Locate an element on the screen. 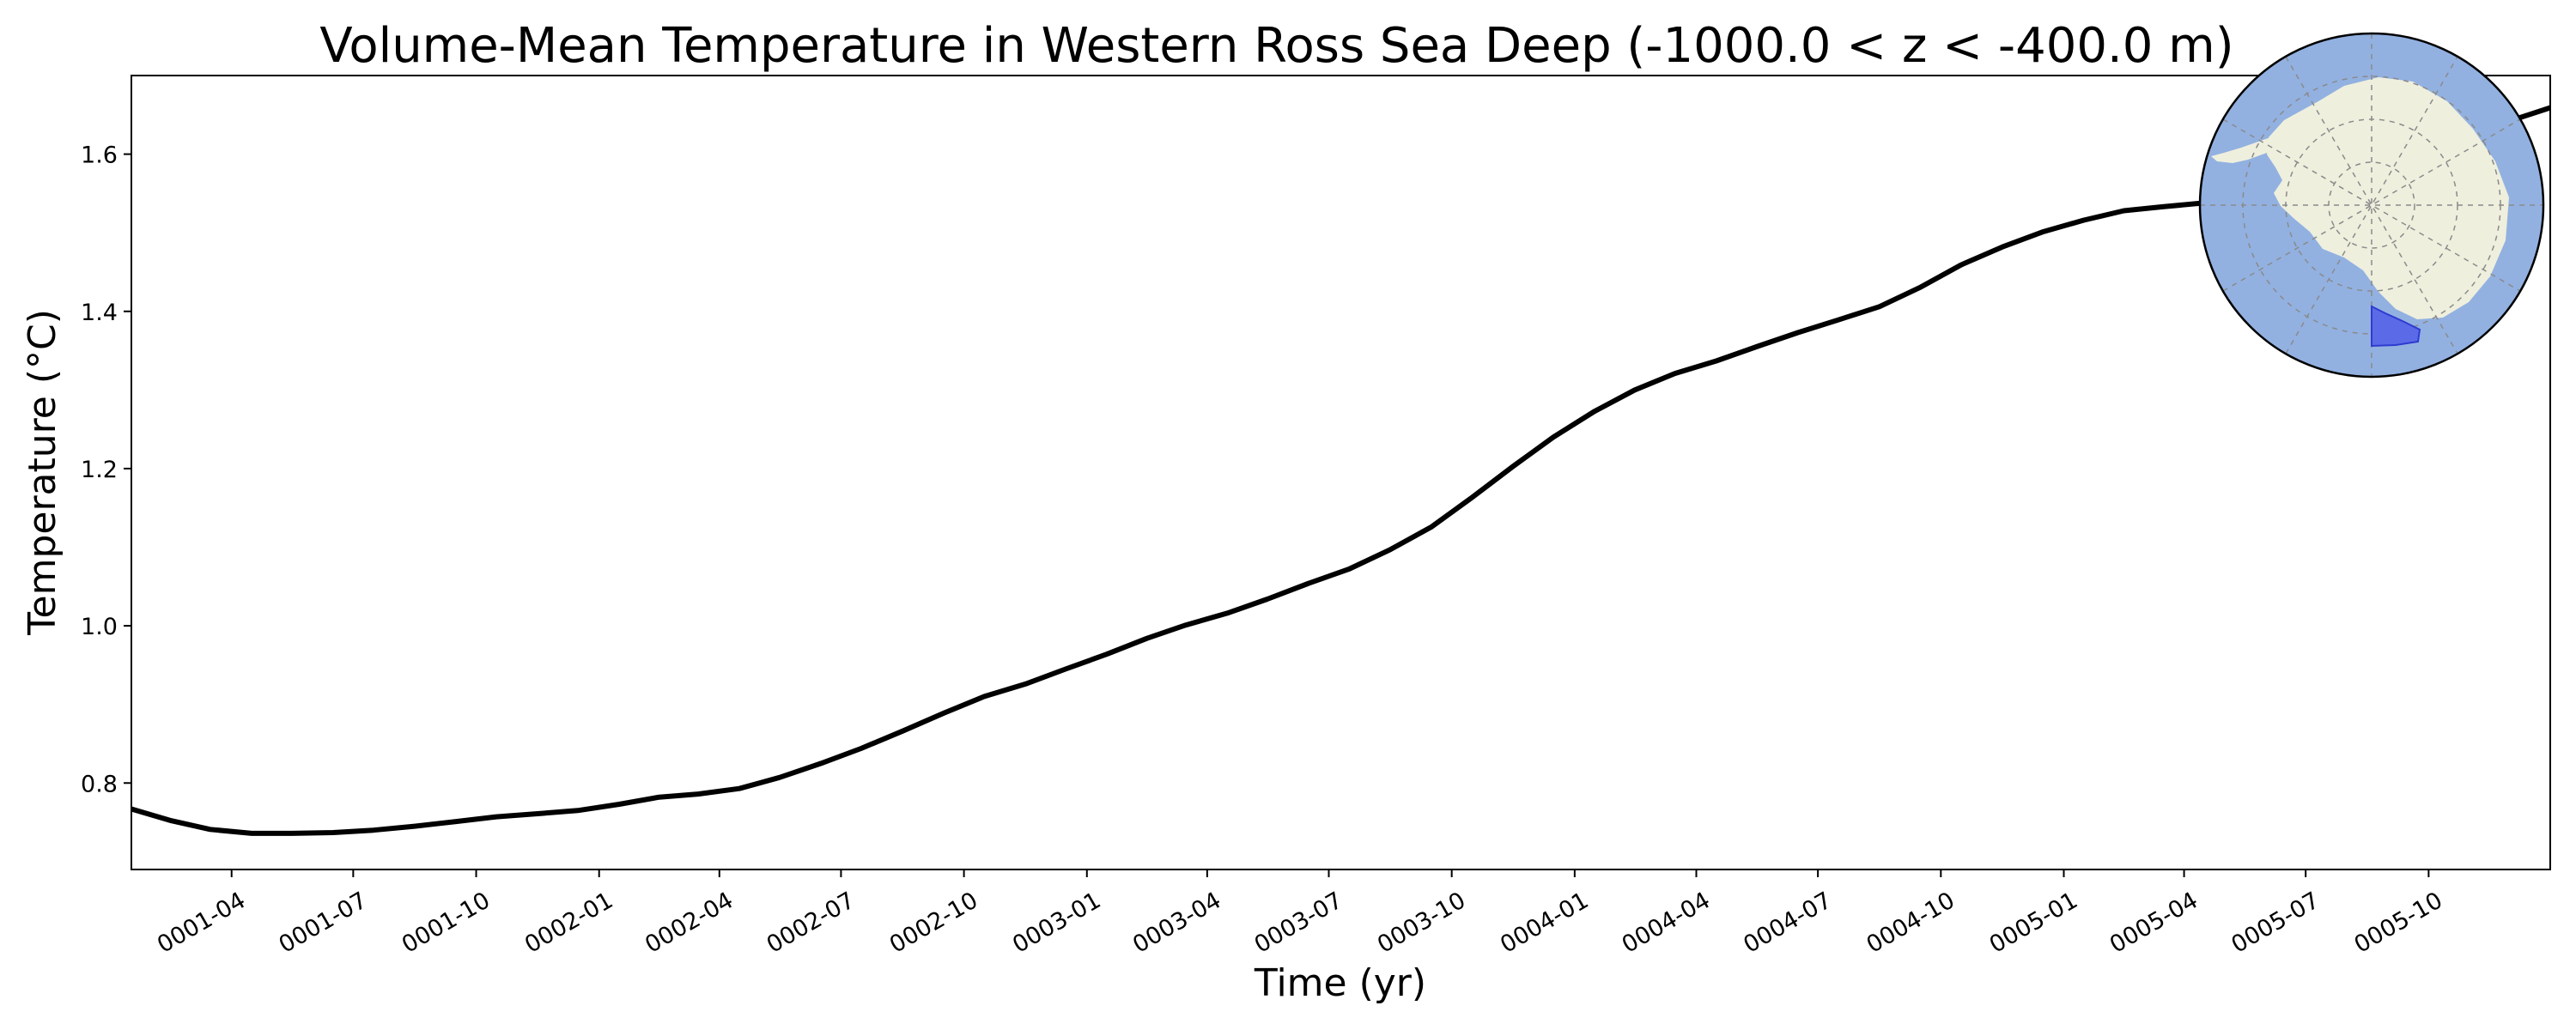 This screenshot has height=1030, width=2576. x-tick-label: 0001-07 is located at coordinates (323, 923).